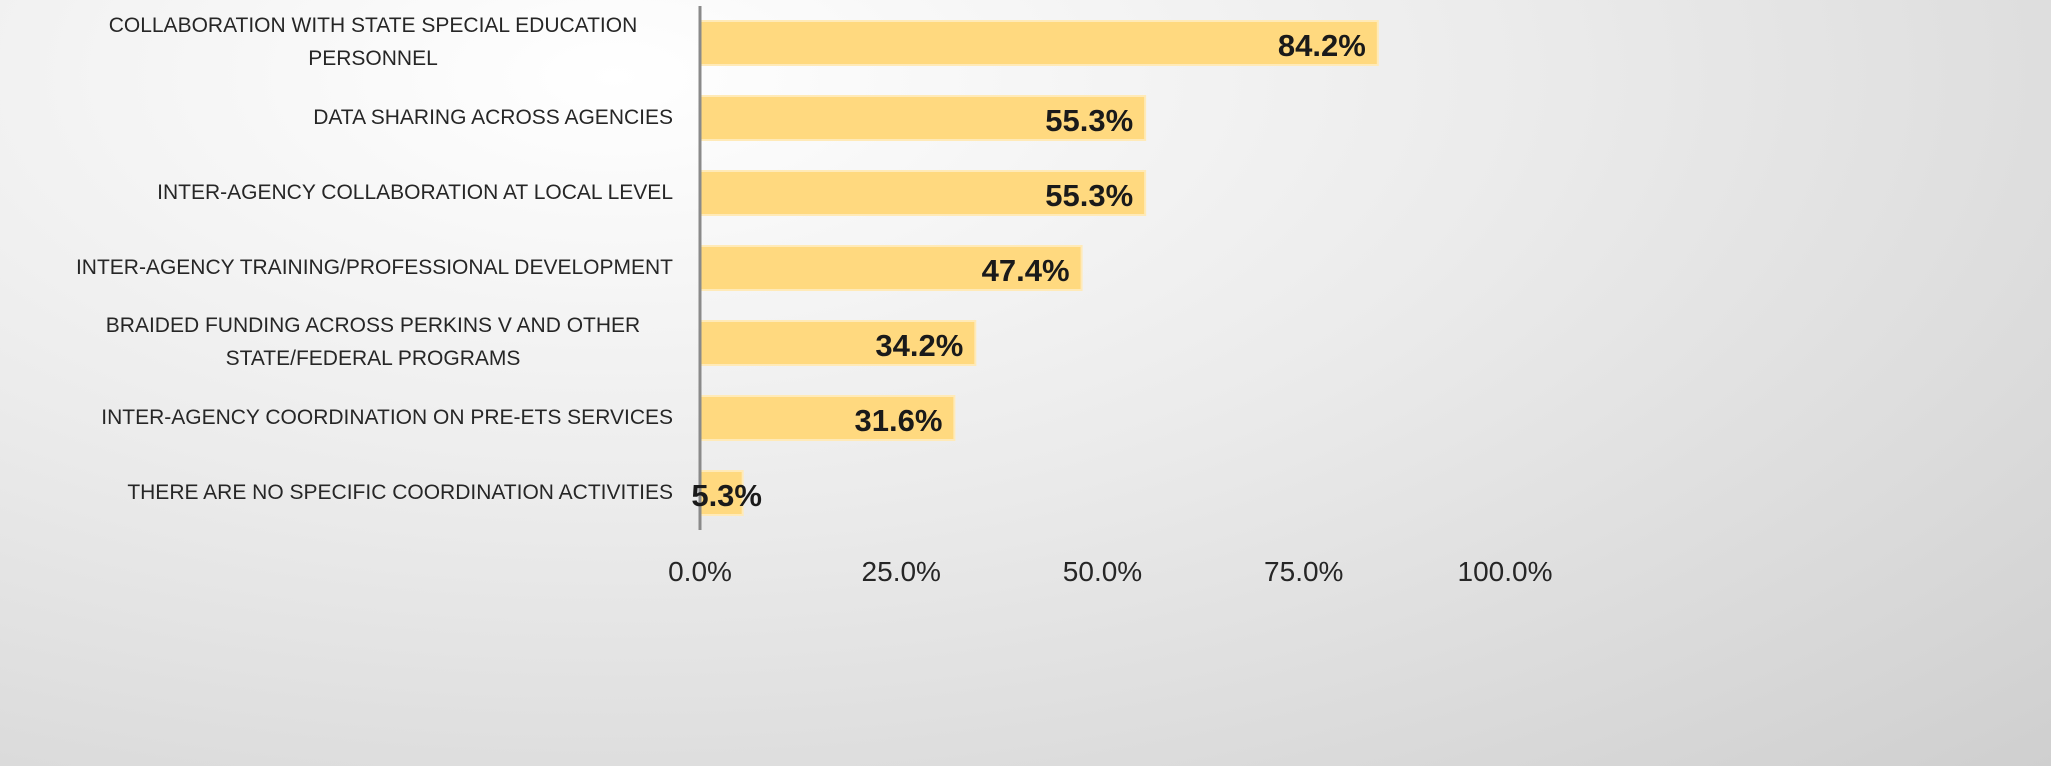  What do you see at coordinates (901, 571) in the screenshot?
I see `x-tick-label: 25.0%` at bounding box center [901, 571].